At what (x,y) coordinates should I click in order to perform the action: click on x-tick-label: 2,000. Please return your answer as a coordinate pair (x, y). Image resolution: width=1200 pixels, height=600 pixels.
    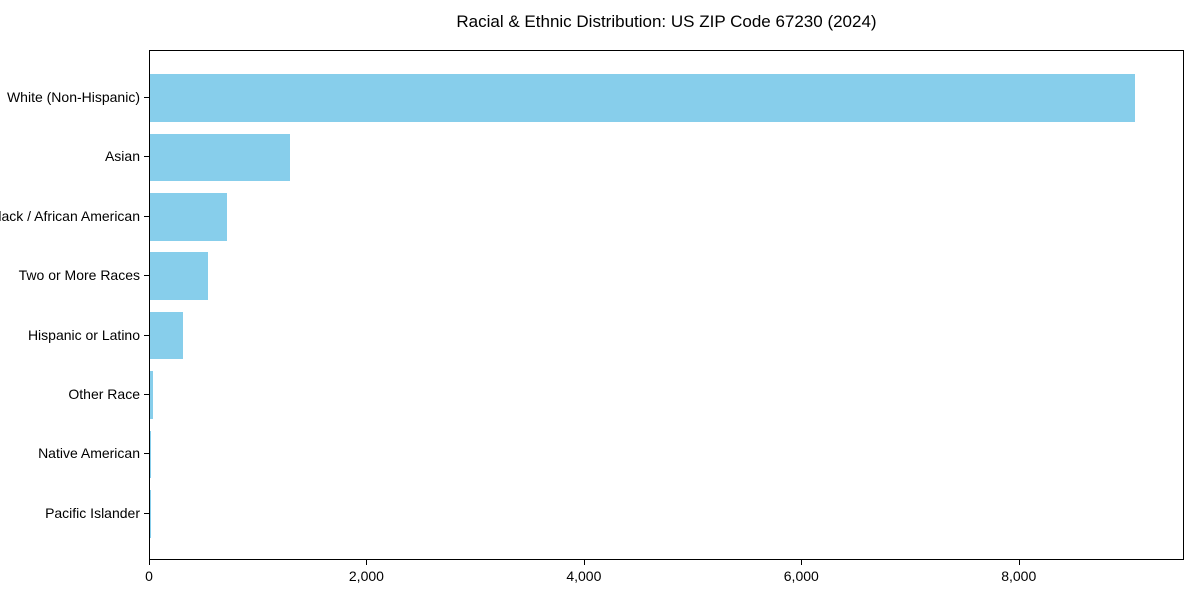
    Looking at the image, I should click on (366, 576).